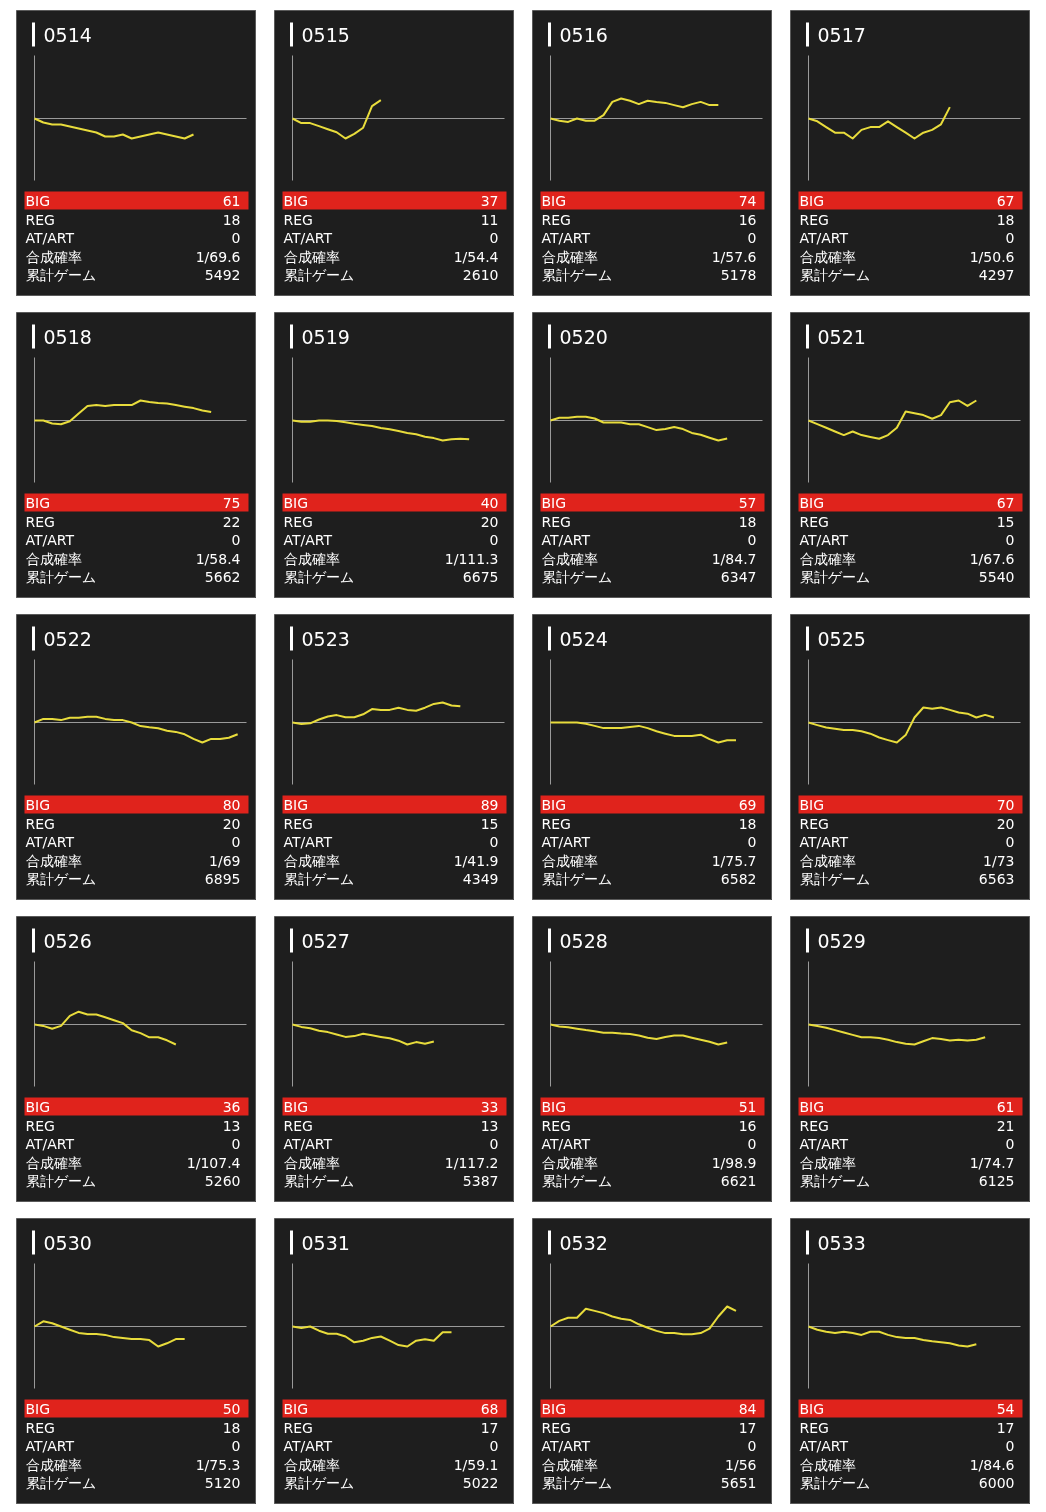 This screenshot has height=1512, width=1046. What do you see at coordinates (1005, 1125) in the screenshot?
I see `text: 21` at bounding box center [1005, 1125].